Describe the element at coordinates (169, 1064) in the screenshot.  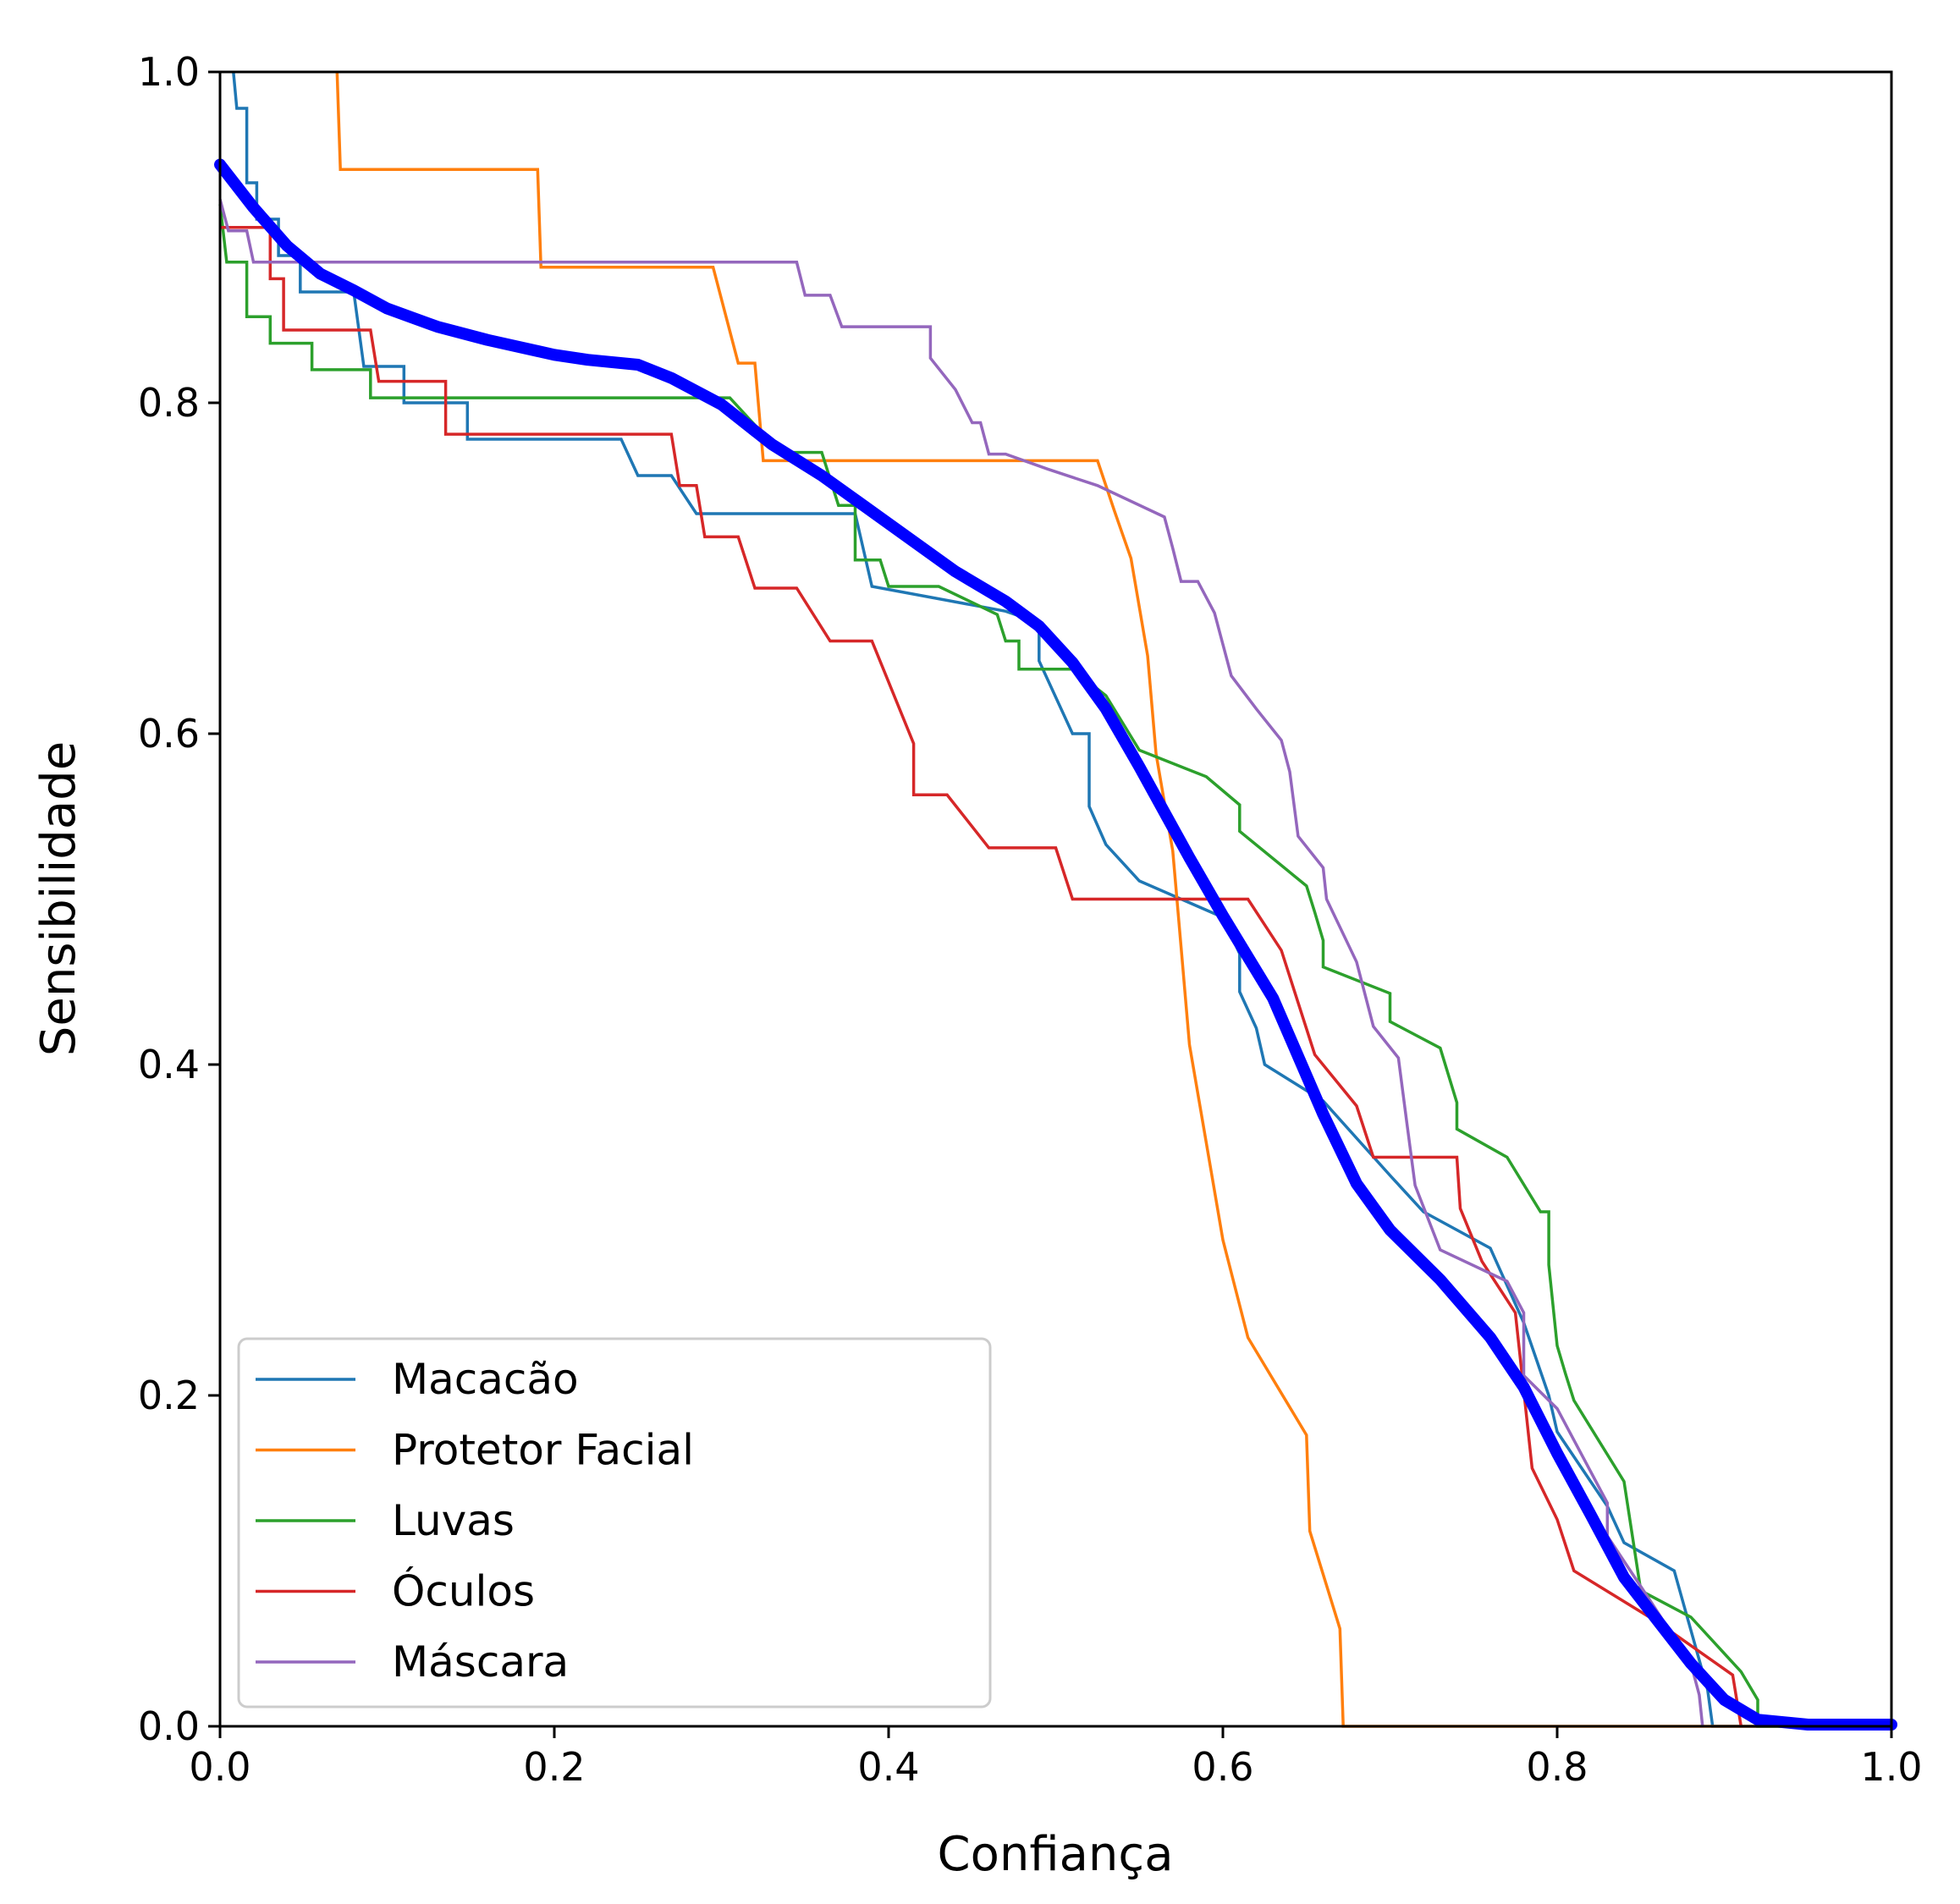
I see `y-tick-label: 0.4` at that location.